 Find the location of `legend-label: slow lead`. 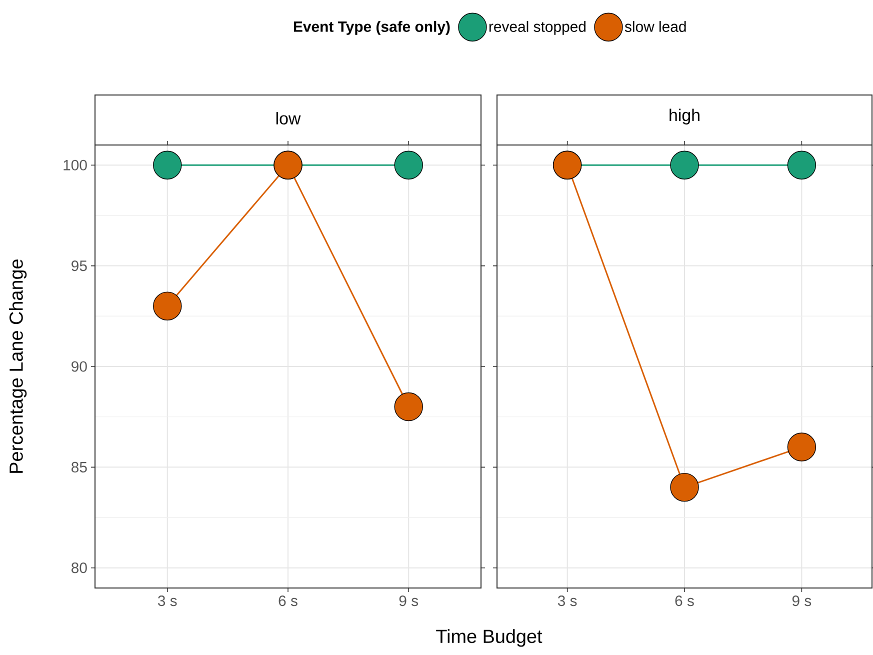

legend-label: slow lead is located at coordinates (655, 26).